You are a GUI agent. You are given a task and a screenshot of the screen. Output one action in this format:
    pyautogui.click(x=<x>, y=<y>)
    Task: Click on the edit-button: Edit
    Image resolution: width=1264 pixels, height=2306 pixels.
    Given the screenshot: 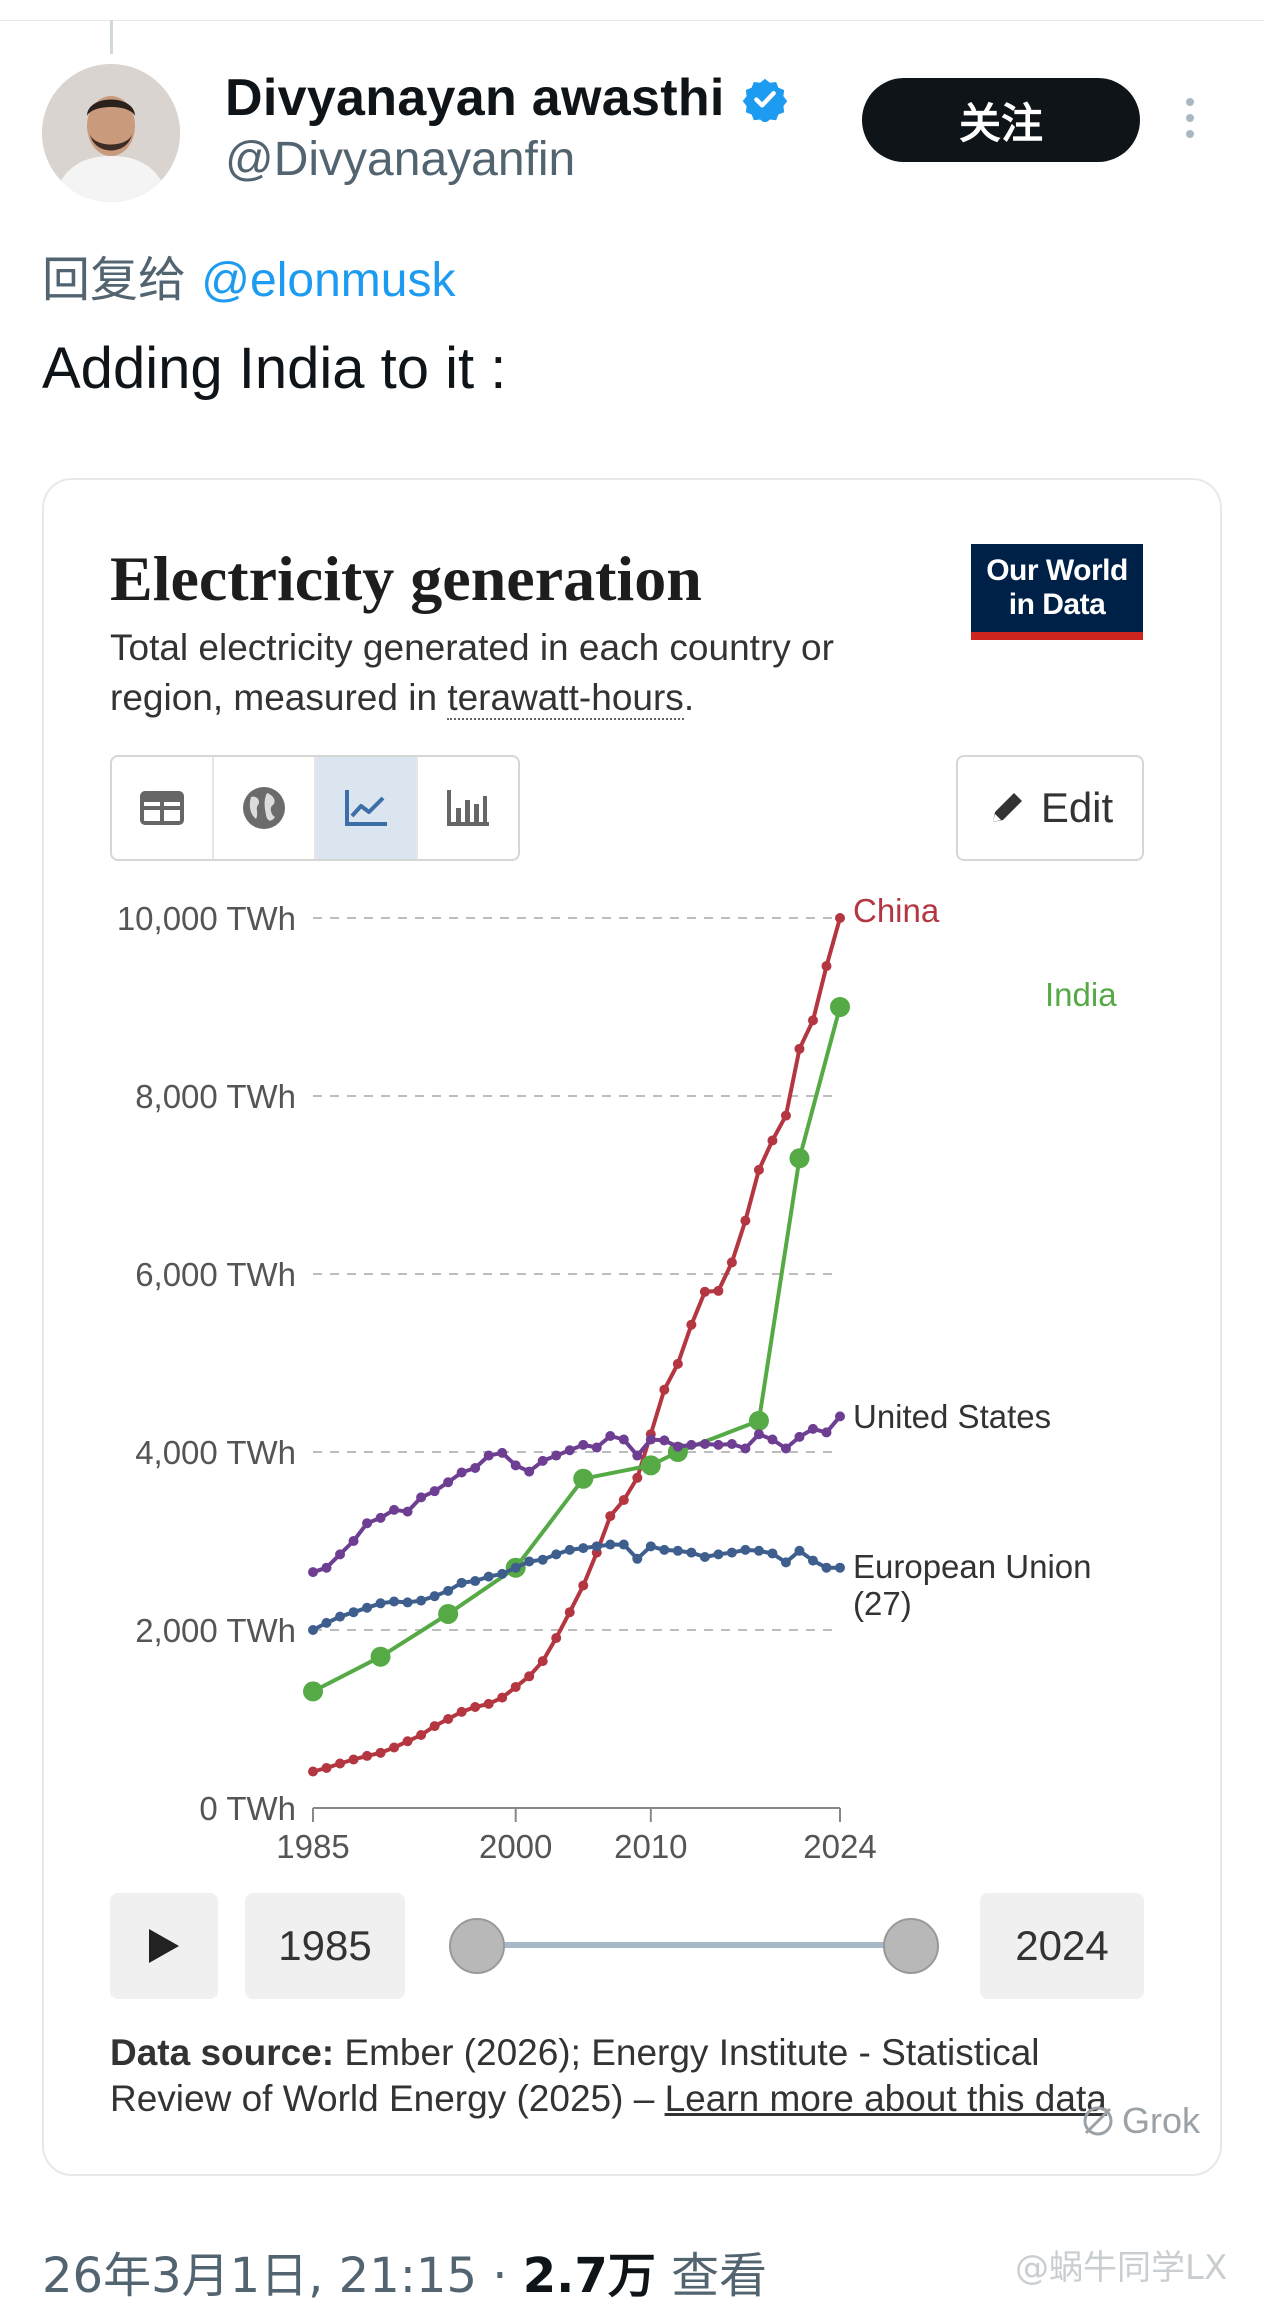 What is the action you would take?
    pyautogui.click(x=1050, y=808)
    